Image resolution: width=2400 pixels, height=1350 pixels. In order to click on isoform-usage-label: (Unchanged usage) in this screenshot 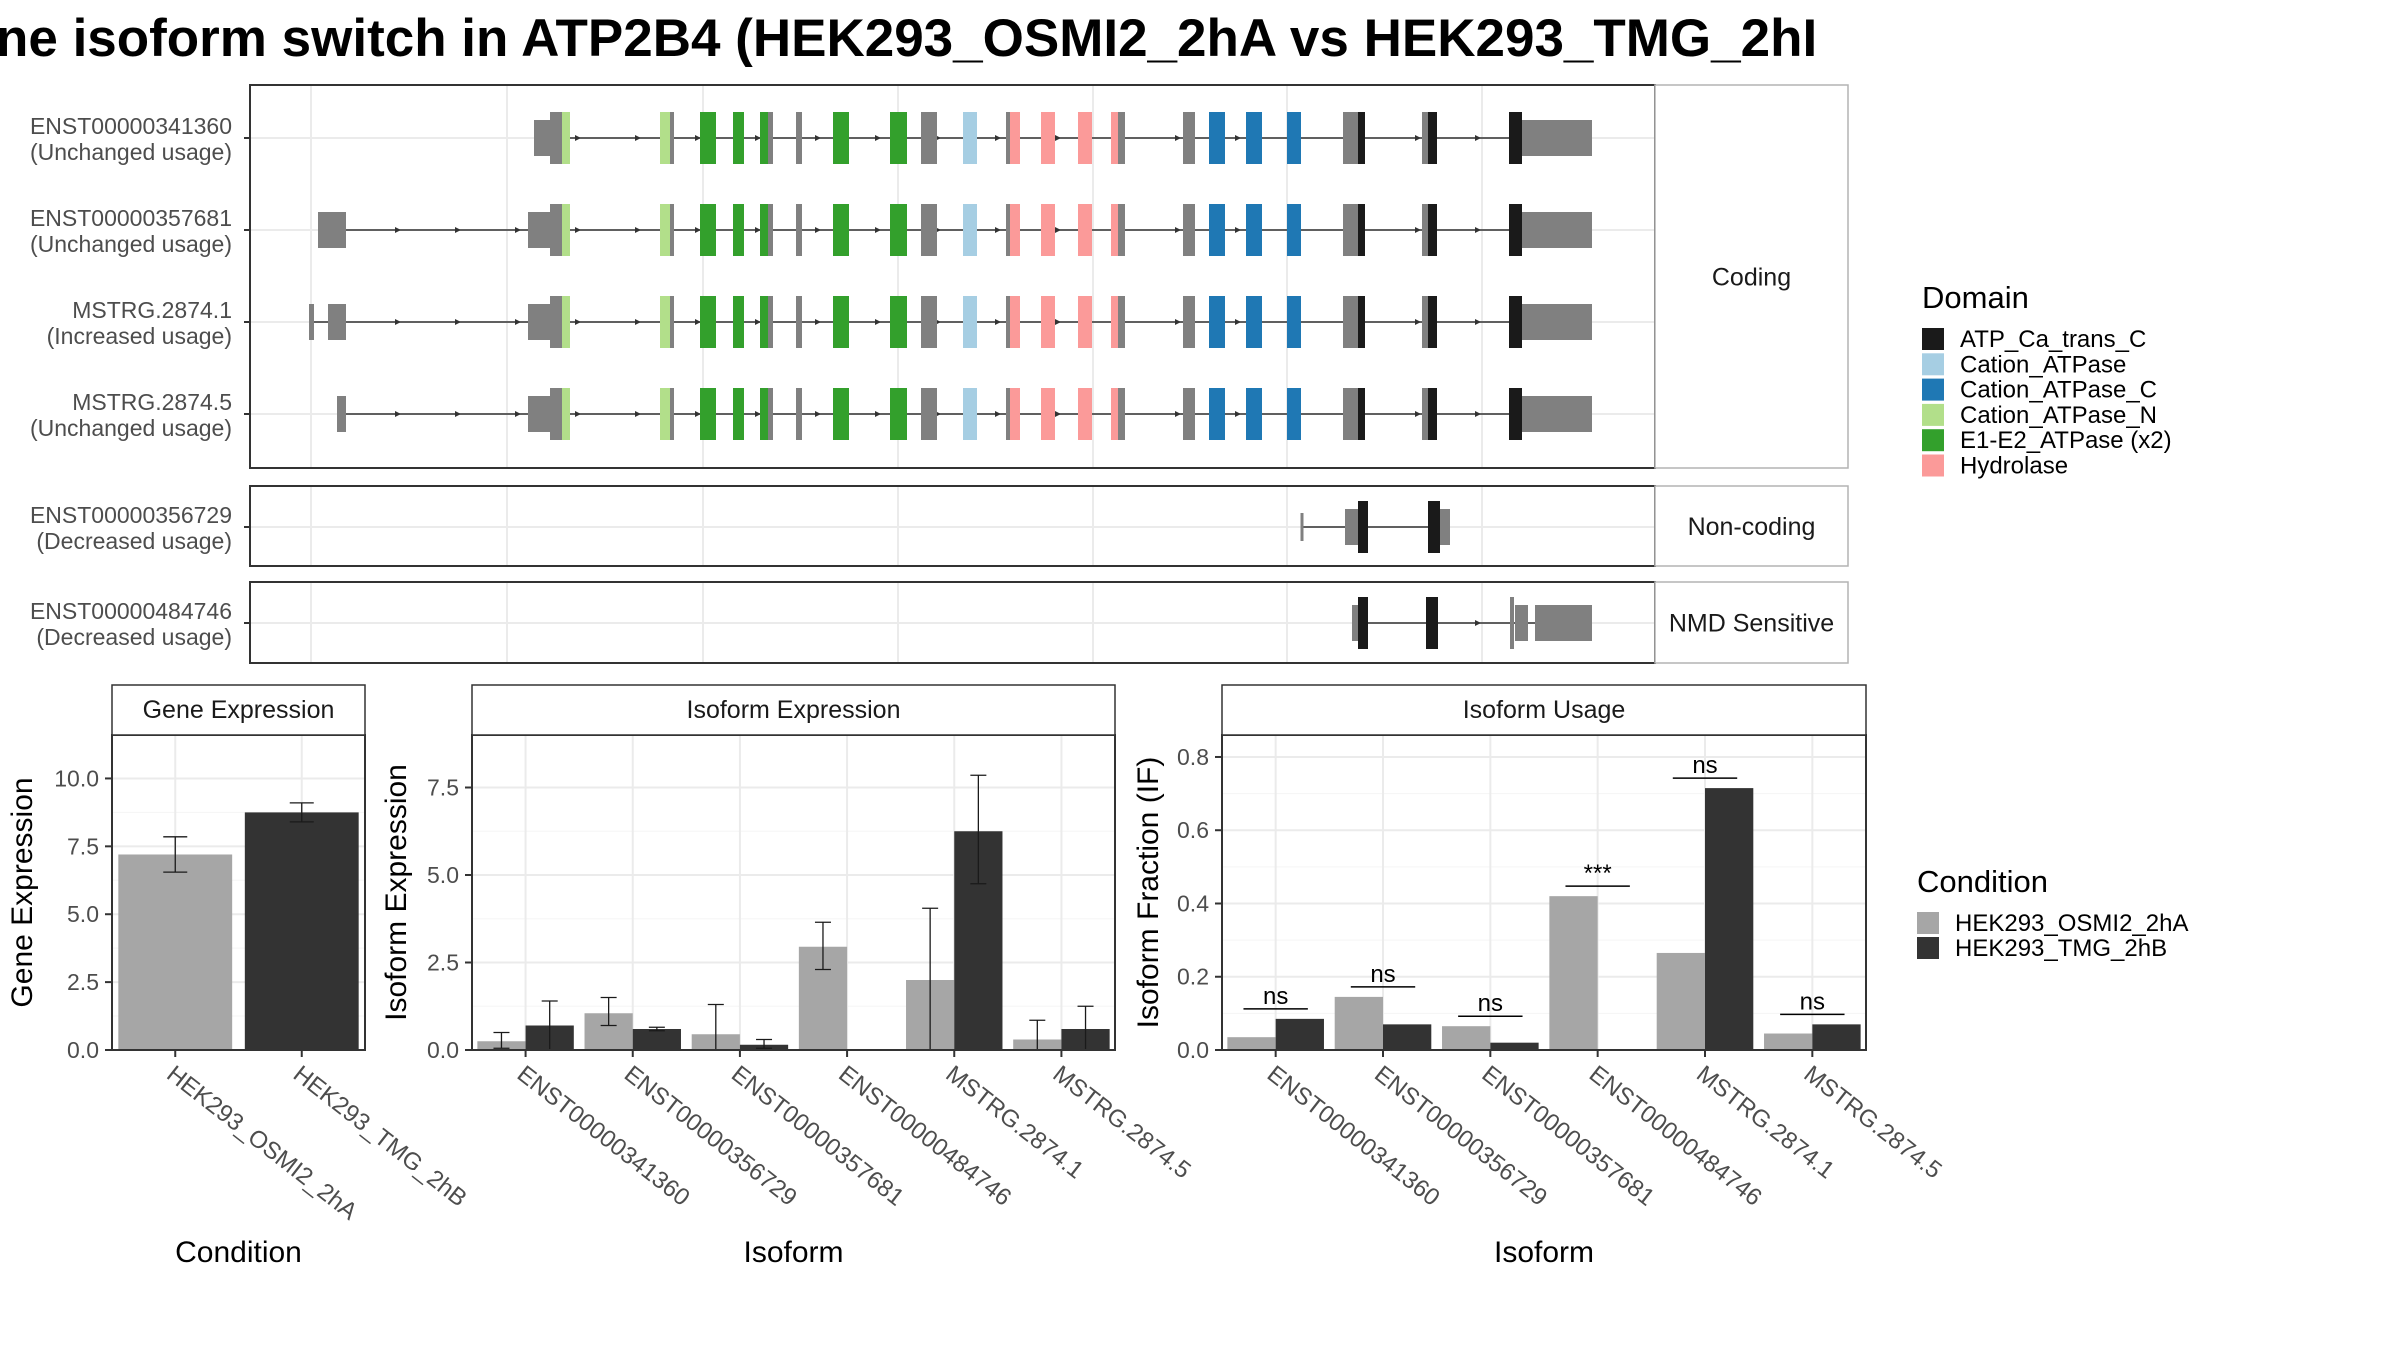, I will do `click(131, 244)`.